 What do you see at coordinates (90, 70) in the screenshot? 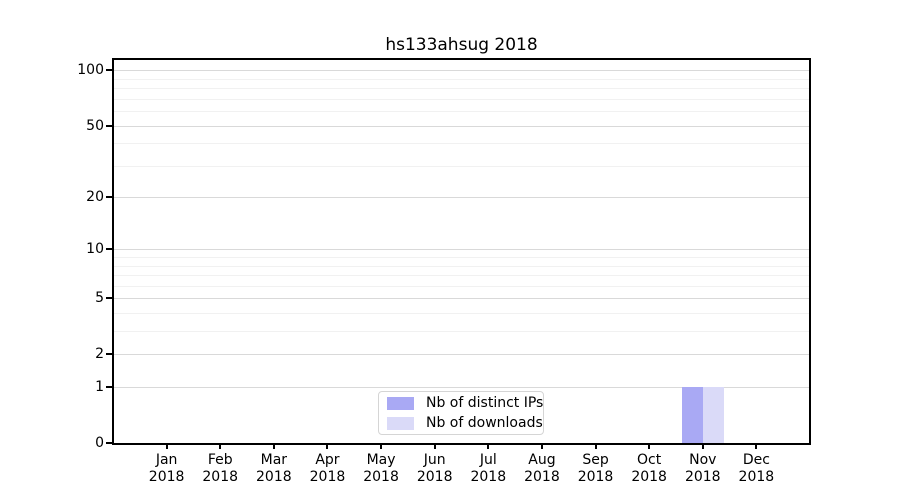
I see `y-tick-label: 100` at bounding box center [90, 70].